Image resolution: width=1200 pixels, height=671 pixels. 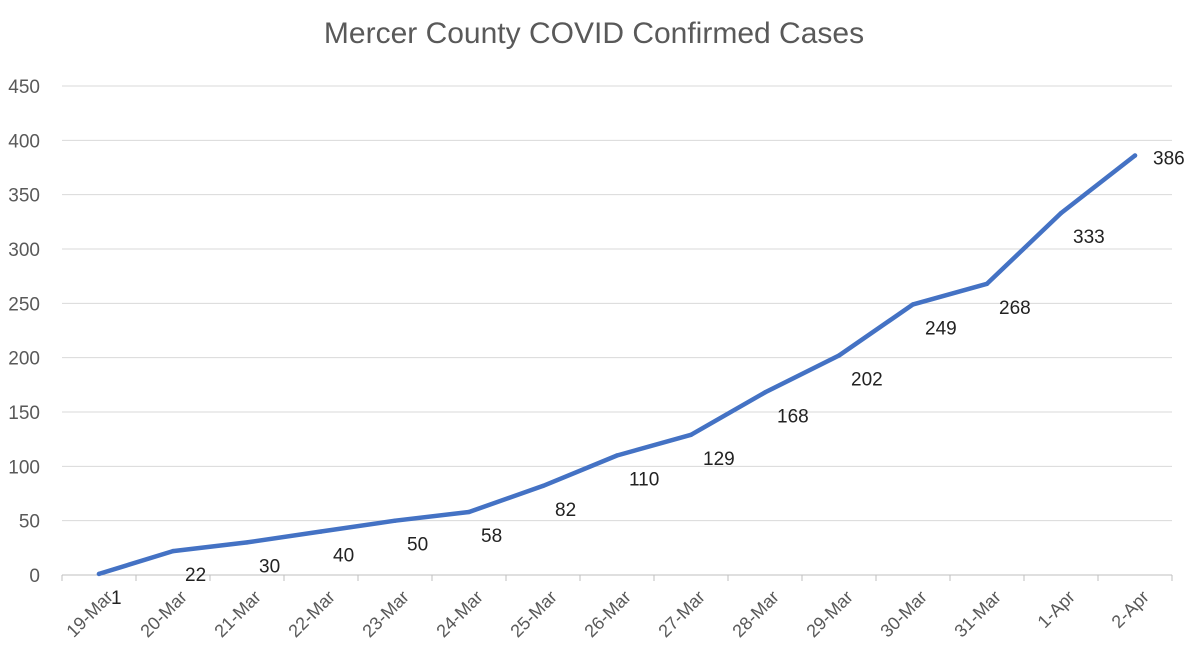 What do you see at coordinates (237, 614) in the screenshot?
I see `x-tick-label: 21-Mar` at bounding box center [237, 614].